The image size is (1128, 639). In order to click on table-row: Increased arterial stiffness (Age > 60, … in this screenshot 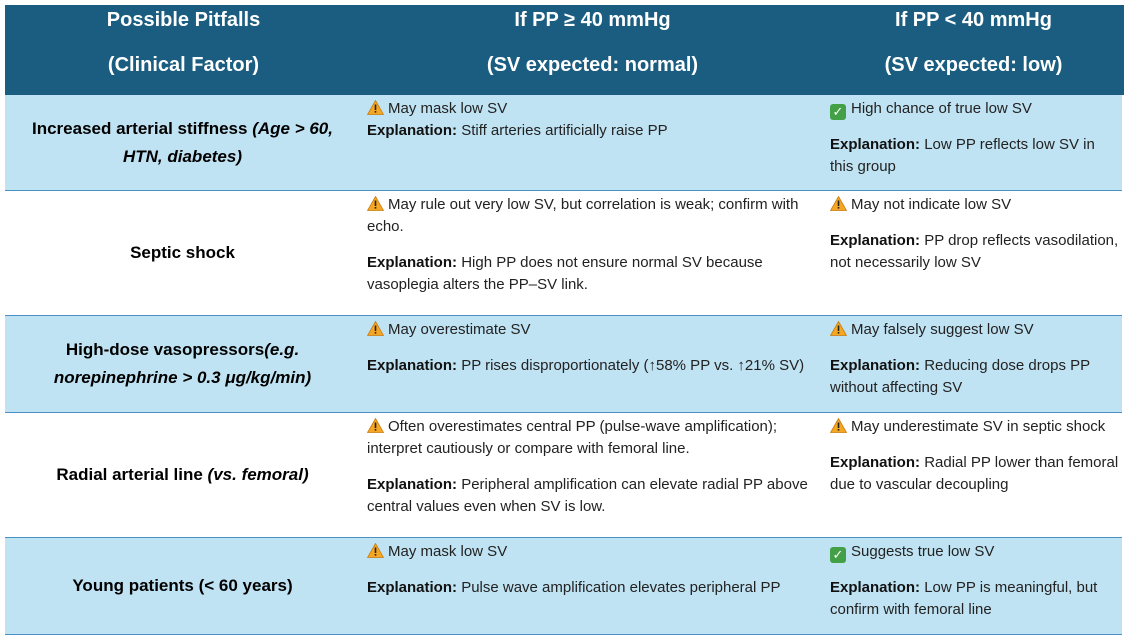, I will do `click(563, 143)`.